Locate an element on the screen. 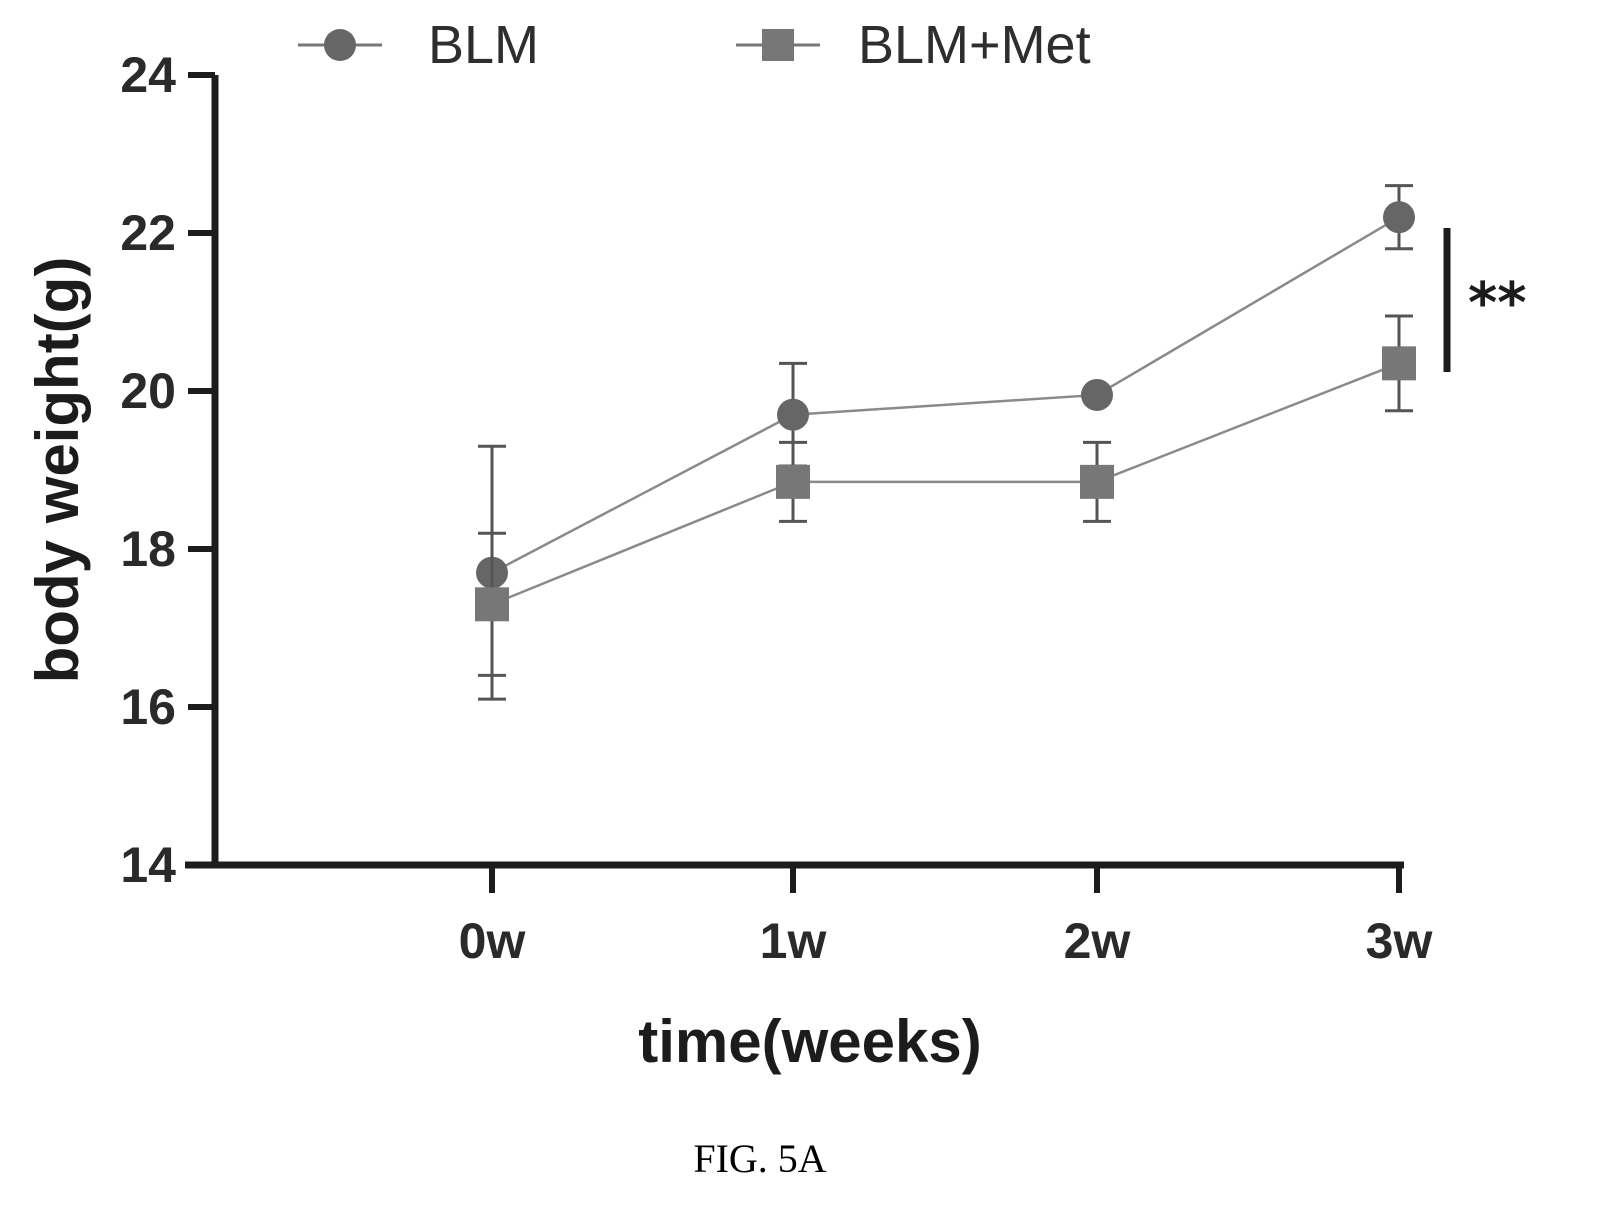 Image resolution: width=1609 pixels, height=1222 pixels. y-axis-title: body weight(g) is located at coordinates (57, 470).